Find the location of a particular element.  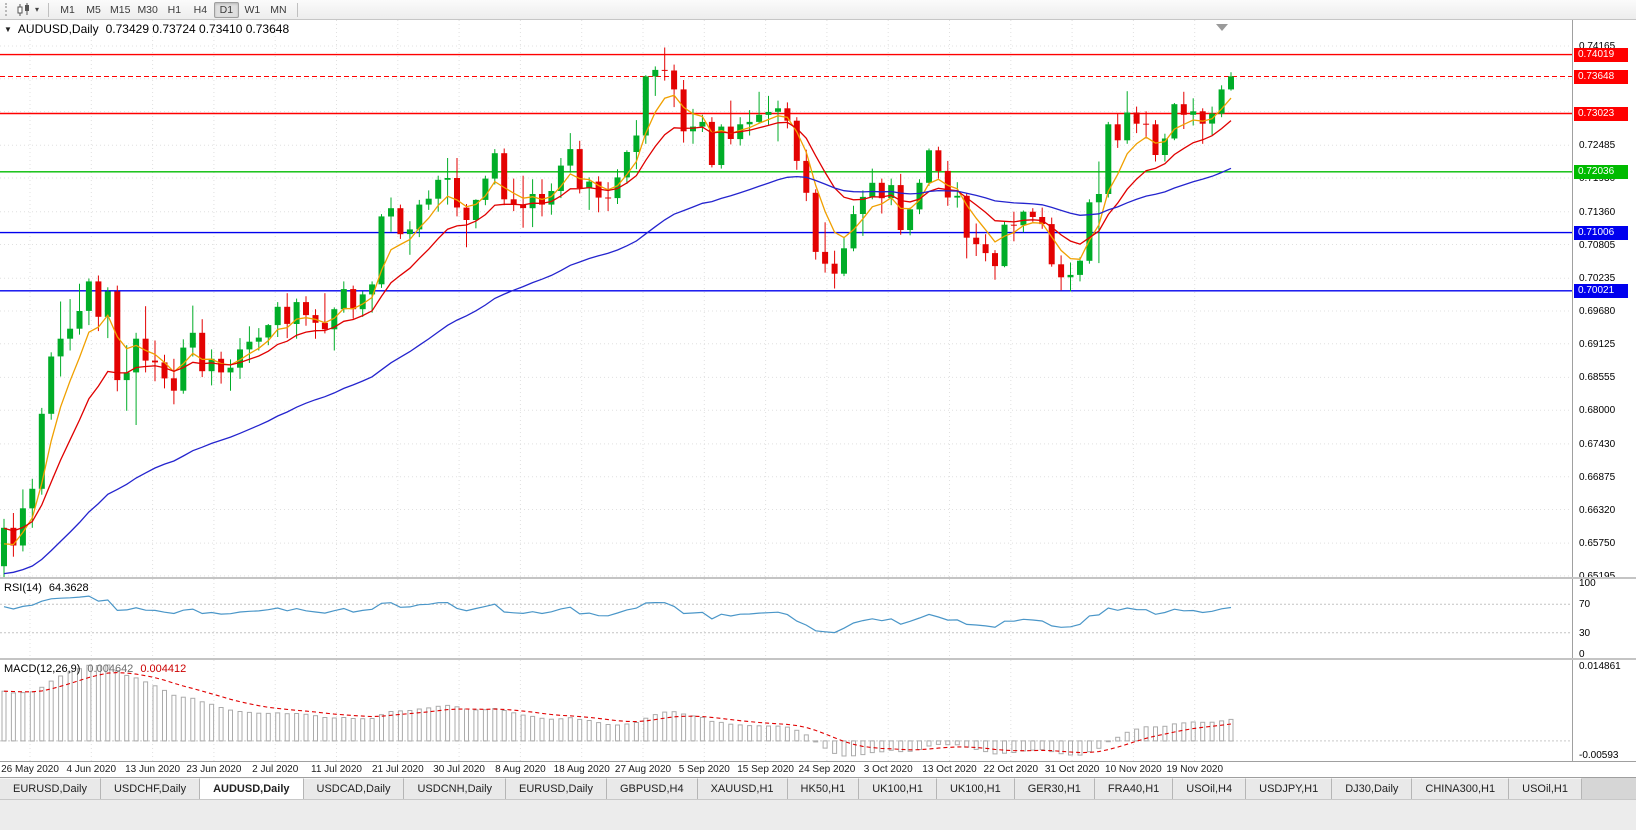

price-line-badge: 0.73023 is located at coordinates (1601, 113).